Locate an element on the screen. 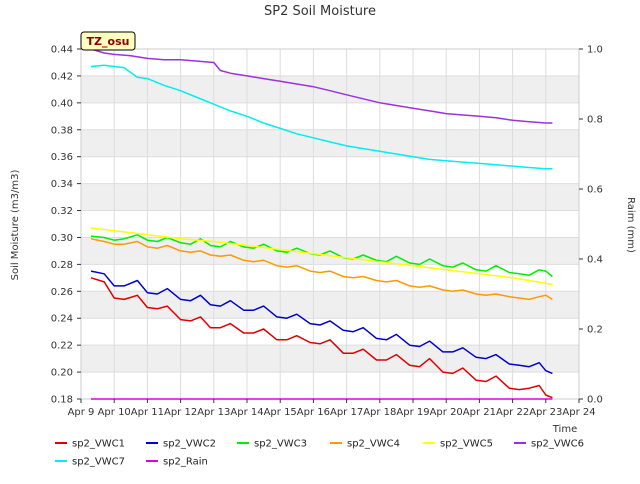 The width and height of the screenshot is (640, 484). series-line-sp2_VWC4 is located at coordinates (321, 269).